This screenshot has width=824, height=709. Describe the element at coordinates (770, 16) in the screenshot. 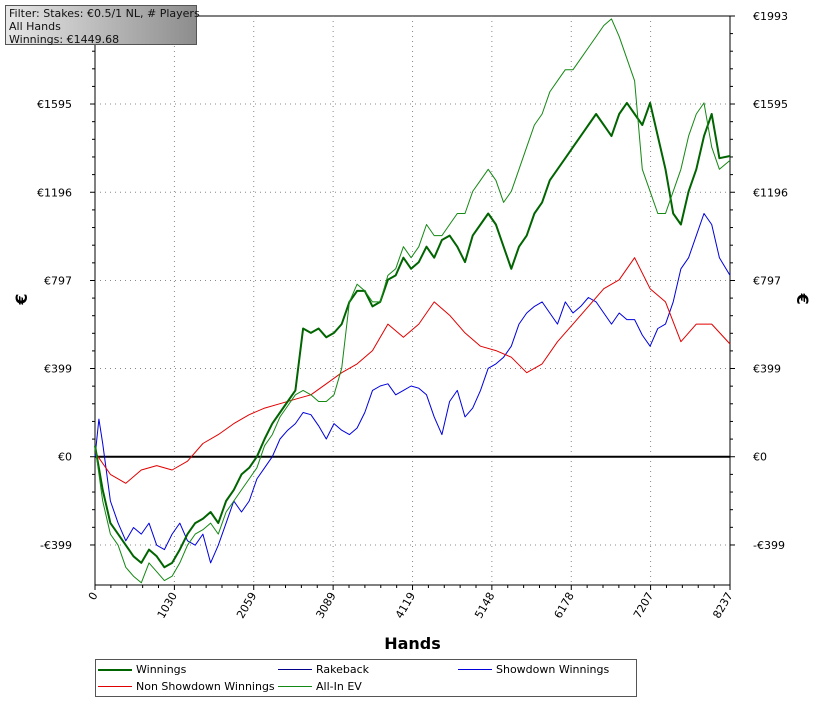

I see `y-tick-label-right: €1993` at that location.